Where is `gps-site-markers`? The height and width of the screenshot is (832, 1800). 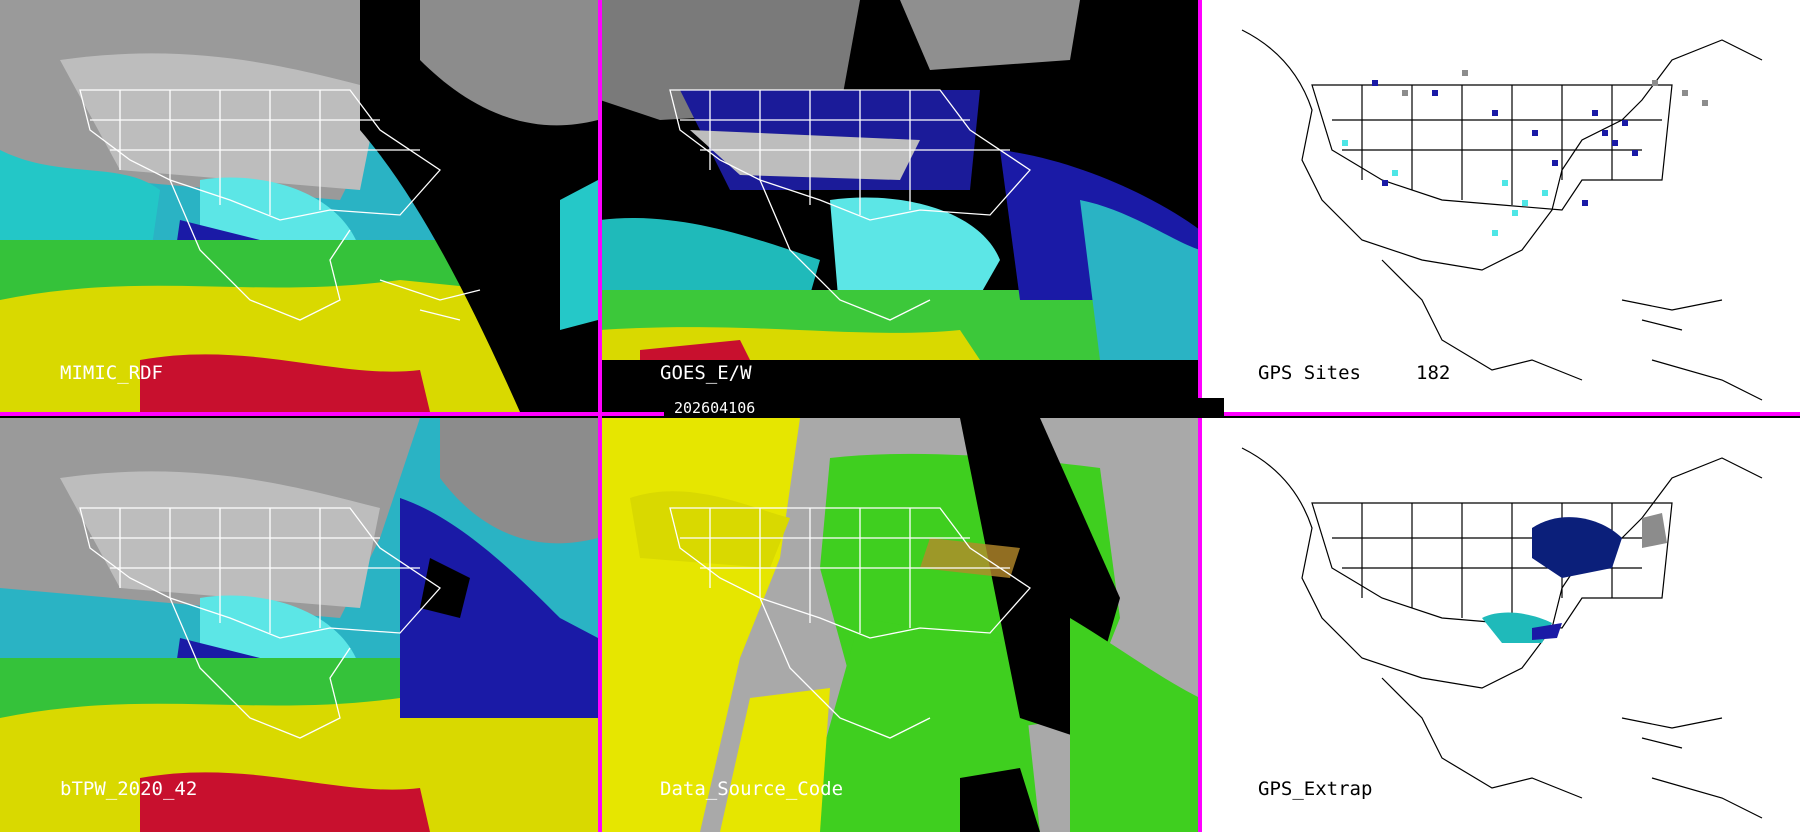 gps-site-markers is located at coordinates (1505, 143).